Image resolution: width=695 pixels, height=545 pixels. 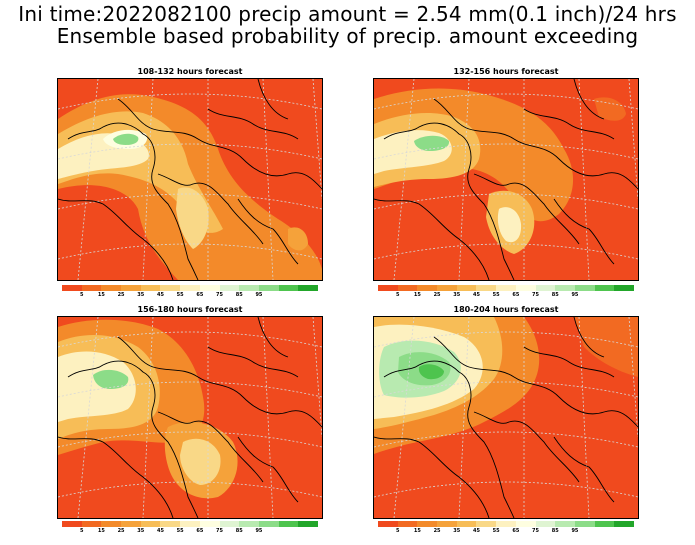 What do you see at coordinates (190, 71) in the screenshot?
I see `panel-1-title: 108-132 hours forecast` at bounding box center [190, 71].